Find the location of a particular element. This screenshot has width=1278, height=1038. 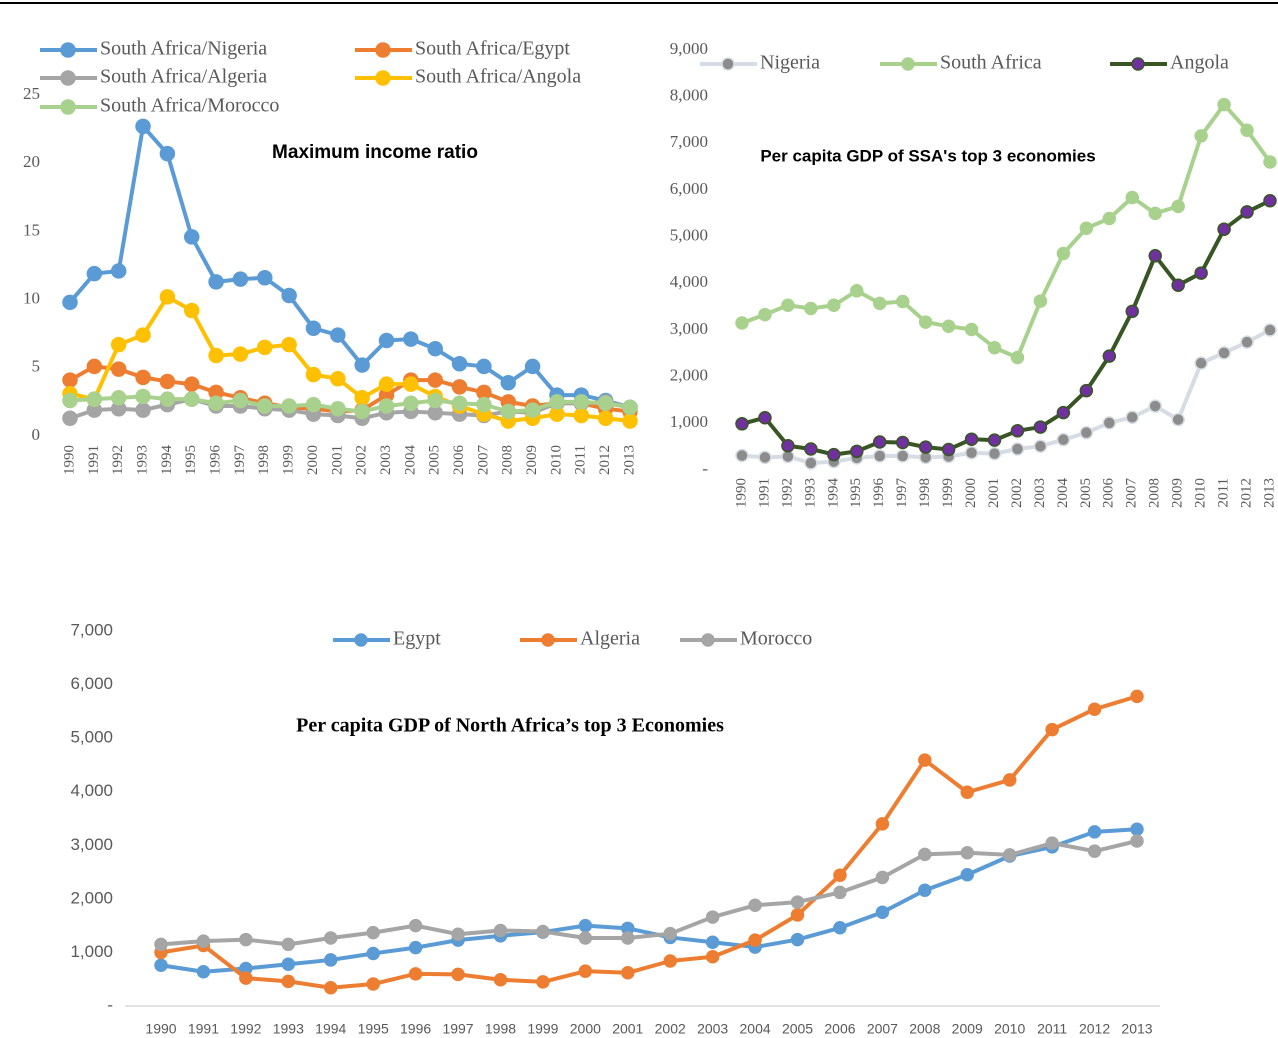

chart-title: Maximum income ratio is located at coordinates (375, 152).